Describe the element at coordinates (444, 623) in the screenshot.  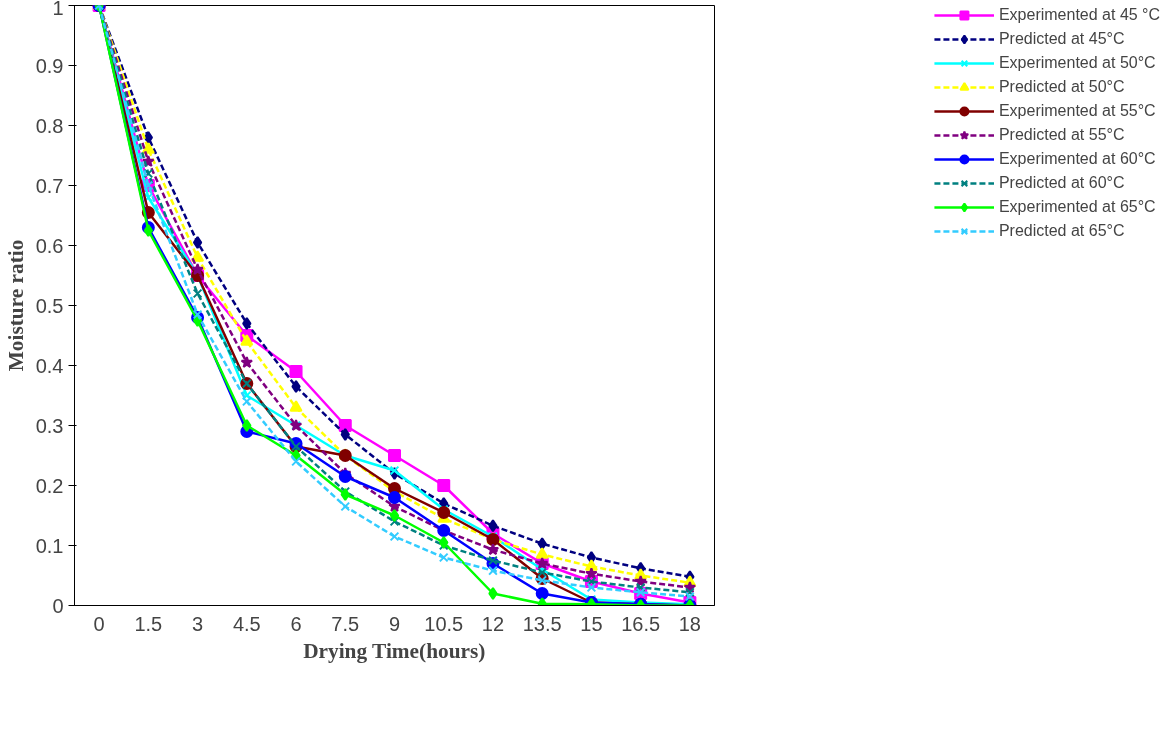
I see `x-tick-label: 10.5` at that location.